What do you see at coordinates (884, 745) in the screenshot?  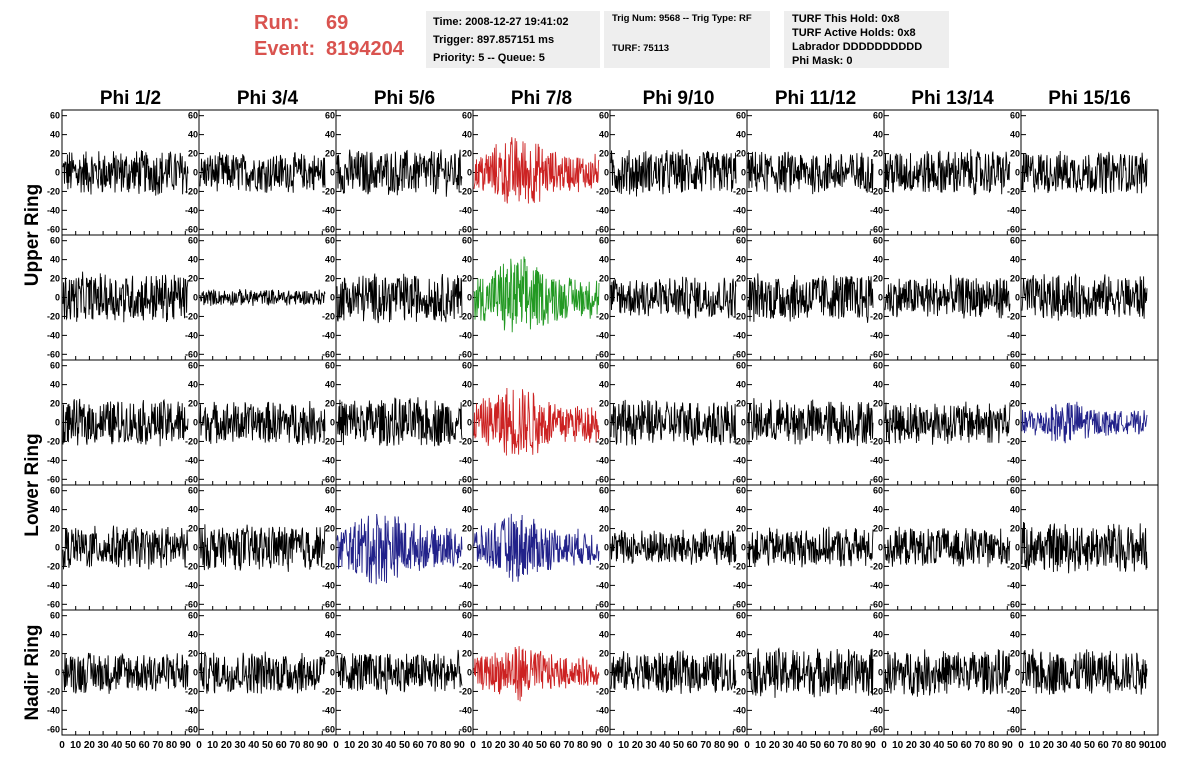 I see `x-tick-label: 0` at bounding box center [884, 745].